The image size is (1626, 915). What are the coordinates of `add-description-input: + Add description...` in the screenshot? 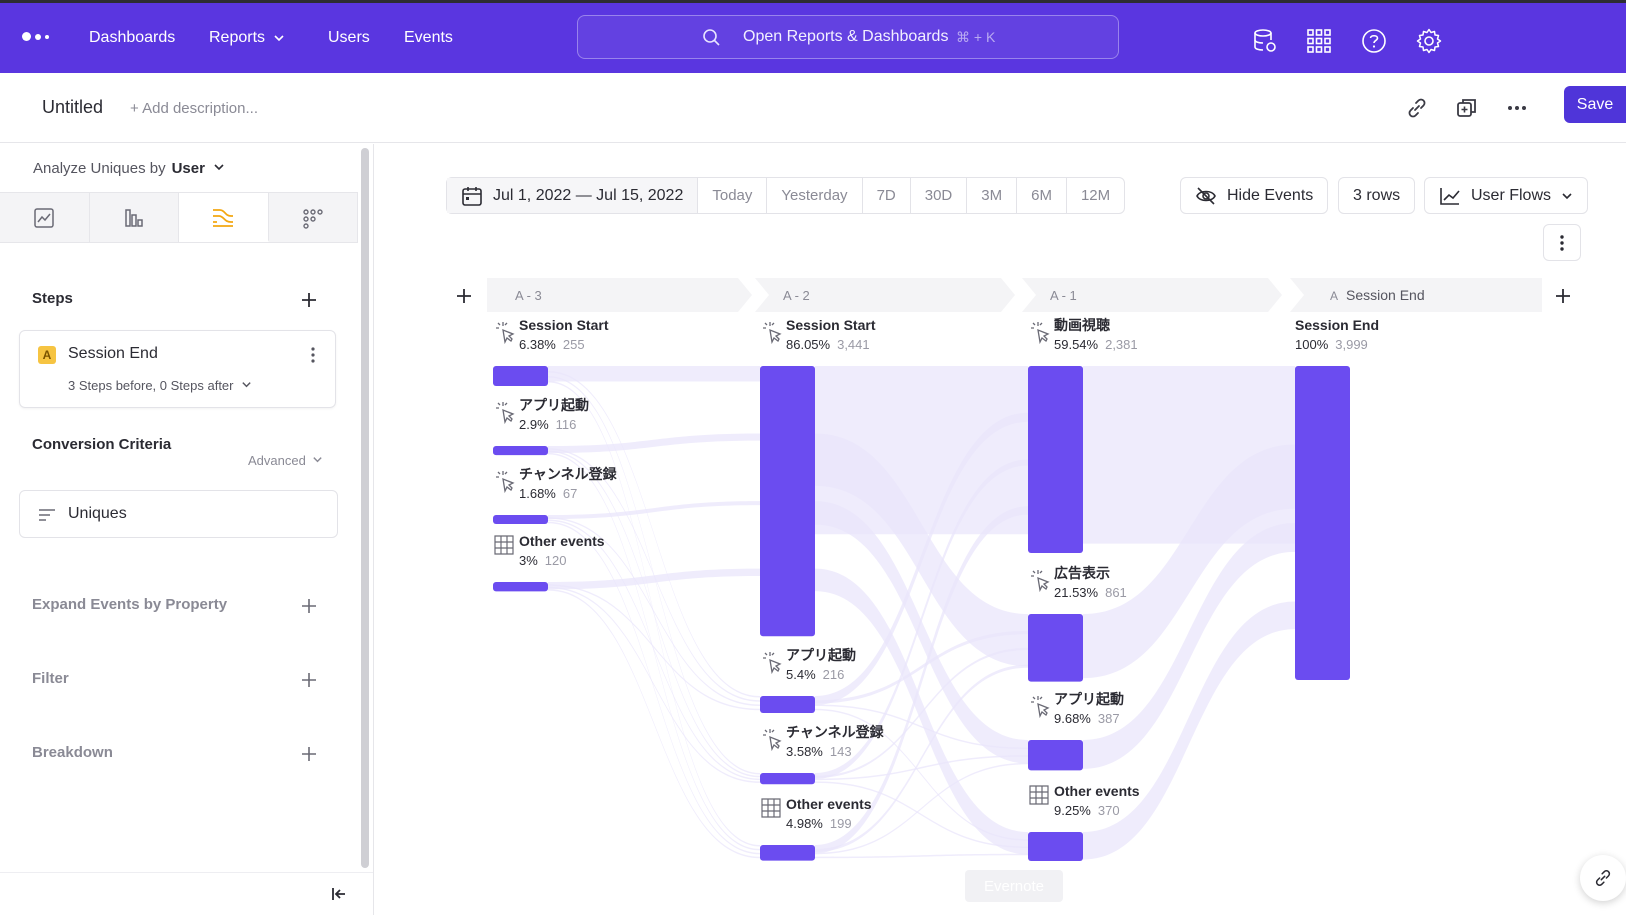 It's located at (194, 108).